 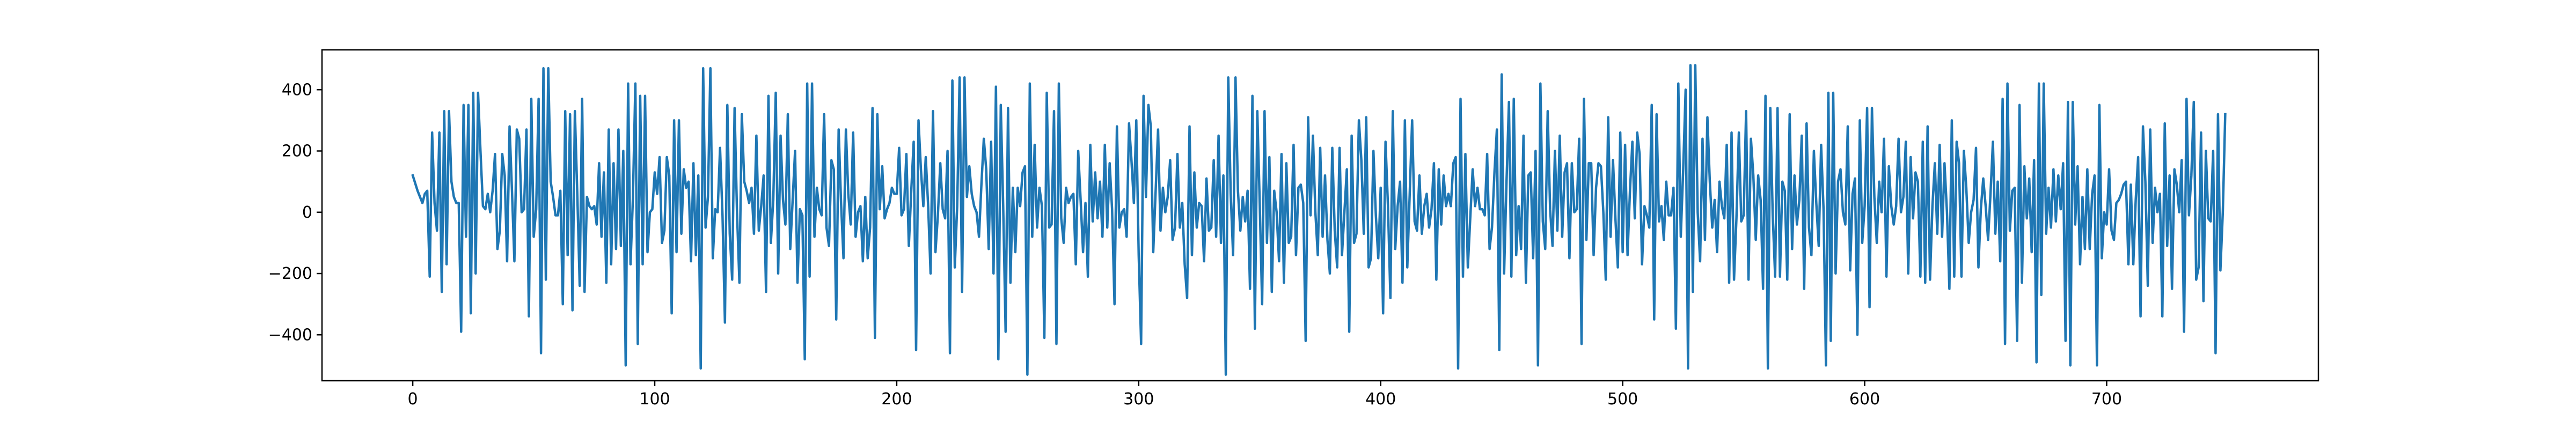 What do you see at coordinates (1622, 399) in the screenshot?
I see `x-tick-label: 500` at bounding box center [1622, 399].